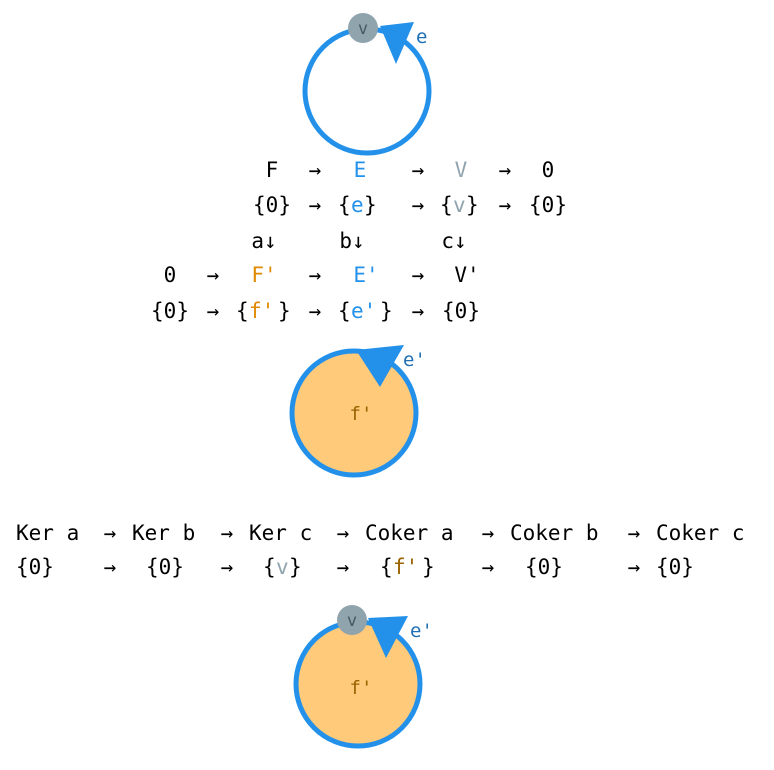  Describe the element at coordinates (548, 205) in the screenshot. I see `row2-zero-set-end: {0}` at that location.